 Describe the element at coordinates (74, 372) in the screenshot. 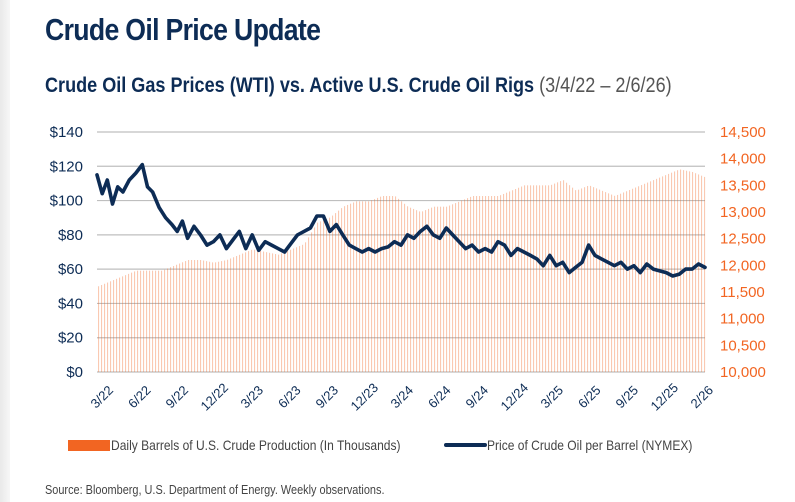

I see `y-left-tick-label: $0` at that location.